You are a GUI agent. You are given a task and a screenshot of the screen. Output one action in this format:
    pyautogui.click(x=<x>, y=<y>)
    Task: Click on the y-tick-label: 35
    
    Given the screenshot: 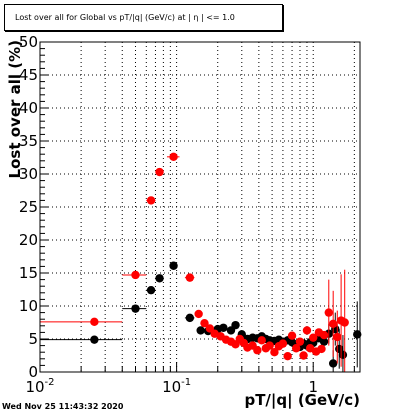 What is the action you would take?
    pyautogui.click(x=28, y=141)
    